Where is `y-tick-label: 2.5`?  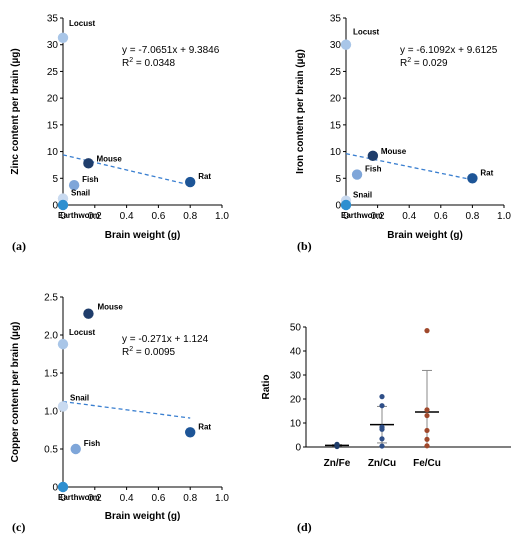
y-tick-label: 2.5 is located at coordinates (51, 298).